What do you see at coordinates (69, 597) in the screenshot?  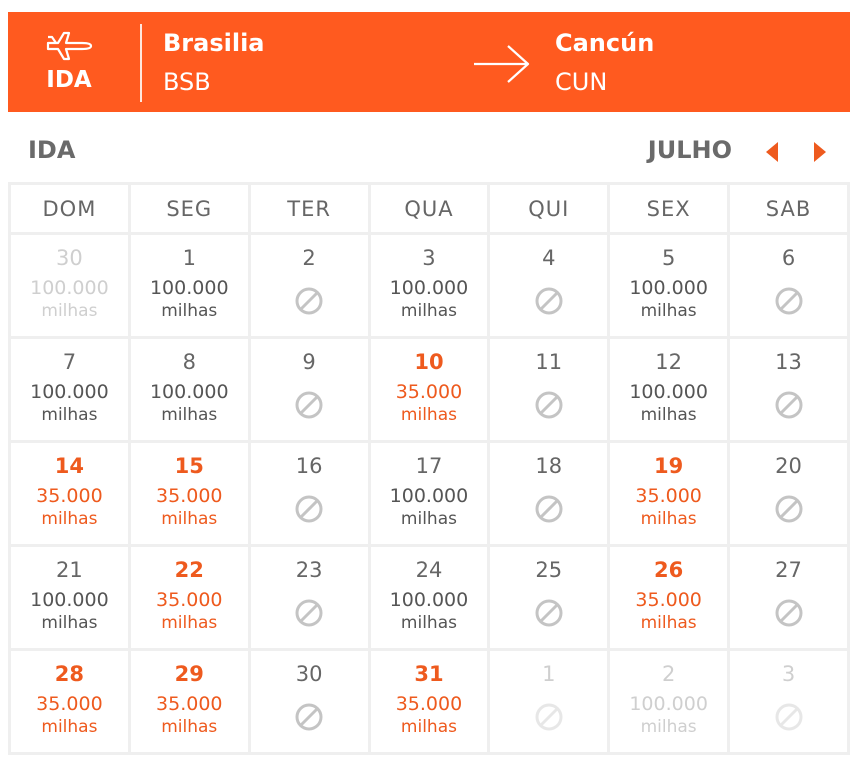 I see `calendar-day-cell: 21 100.000 milhas` at bounding box center [69, 597].